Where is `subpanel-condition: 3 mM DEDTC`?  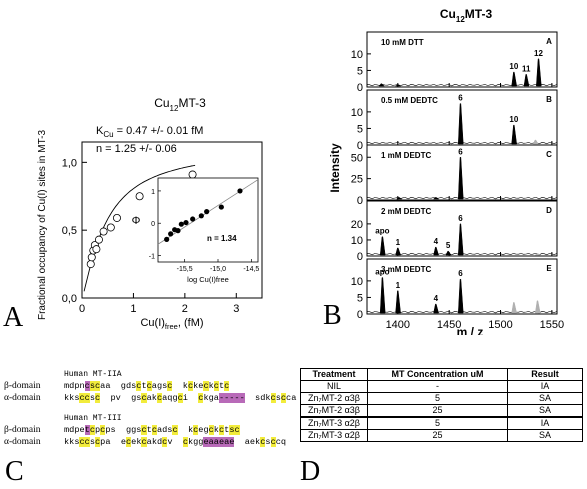
subpanel-condition: 3 mM DEDTC is located at coordinates (406, 269).